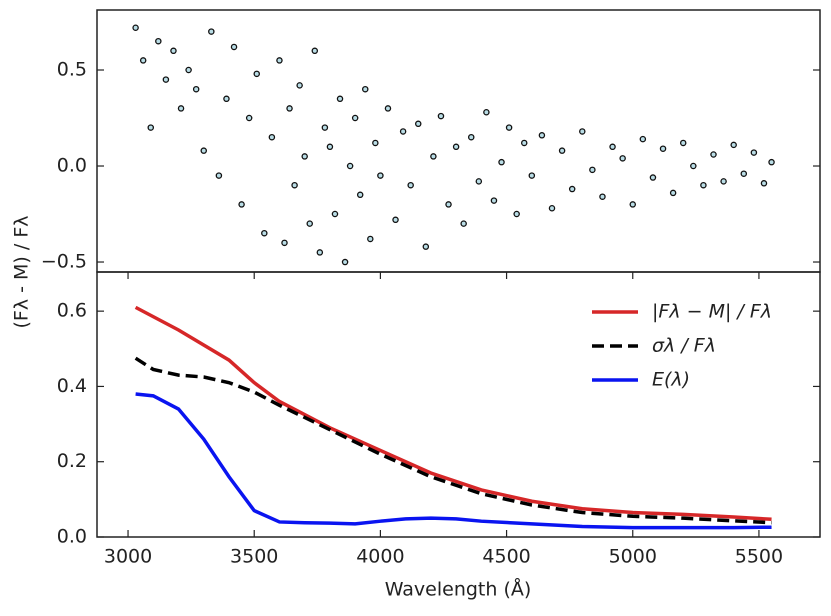  What do you see at coordinates (72, 70) in the screenshot?
I see `y-tick-label: 0.5` at bounding box center [72, 70].